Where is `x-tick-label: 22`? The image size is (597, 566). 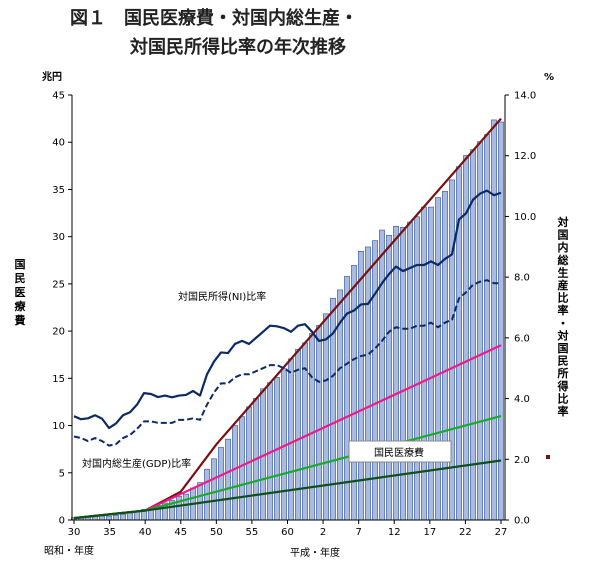
x-tick-label: 22 is located at coordinates (465, 532).